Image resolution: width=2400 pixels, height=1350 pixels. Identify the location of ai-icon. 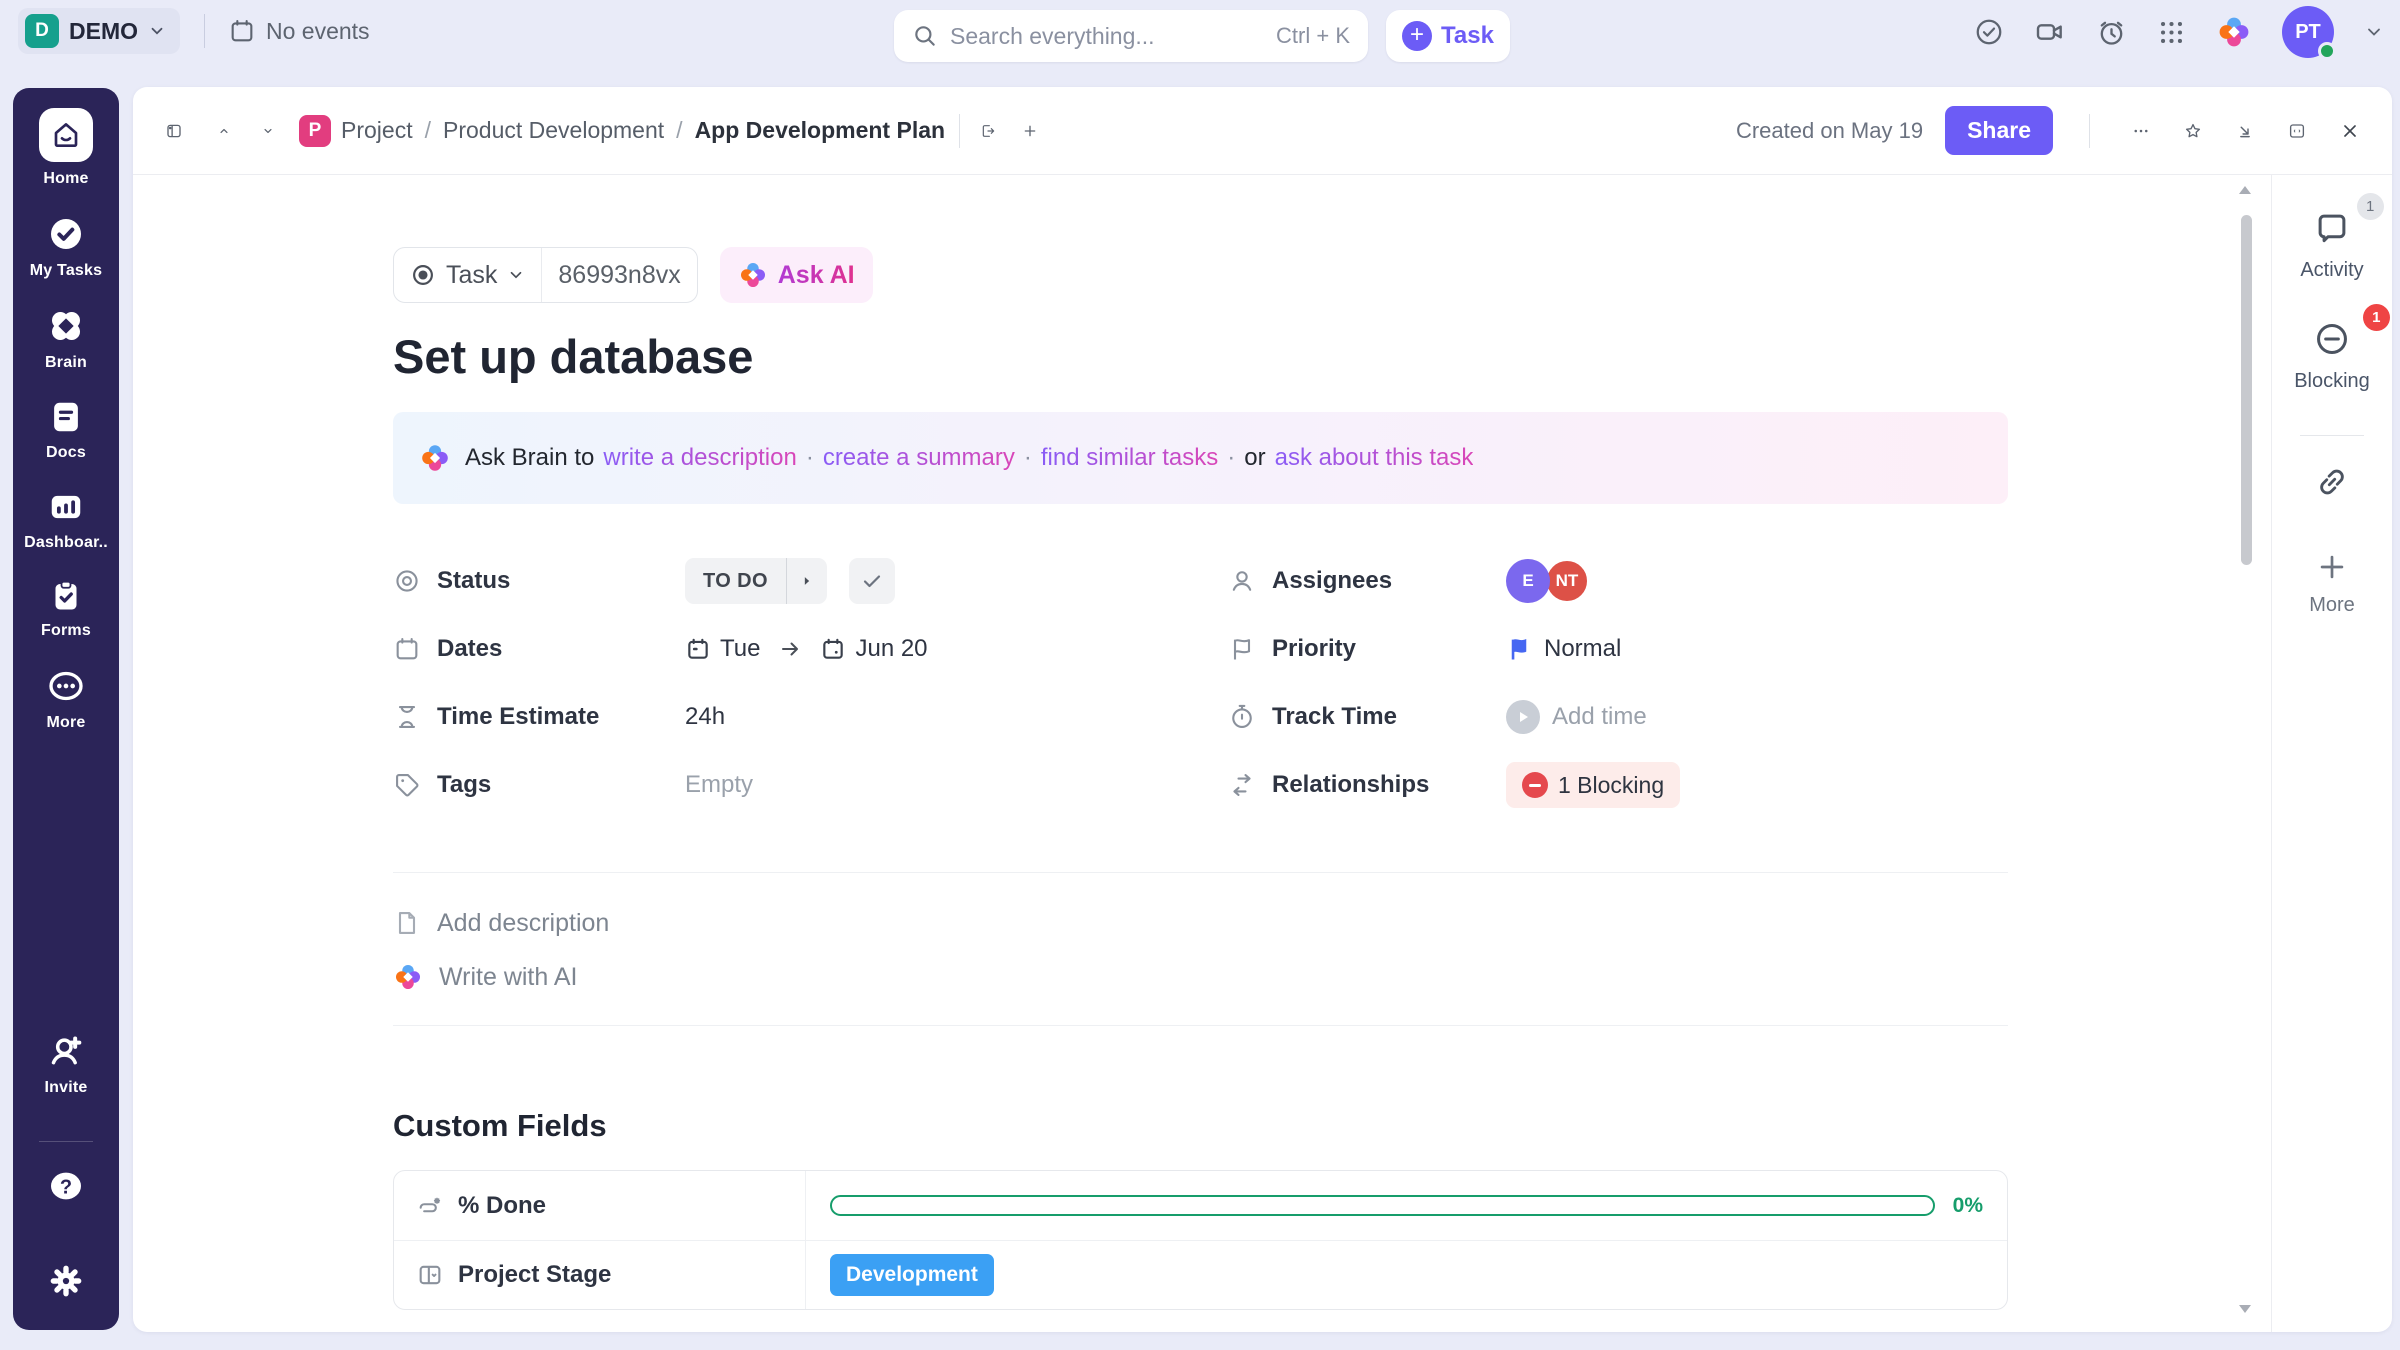
(2234, 32).